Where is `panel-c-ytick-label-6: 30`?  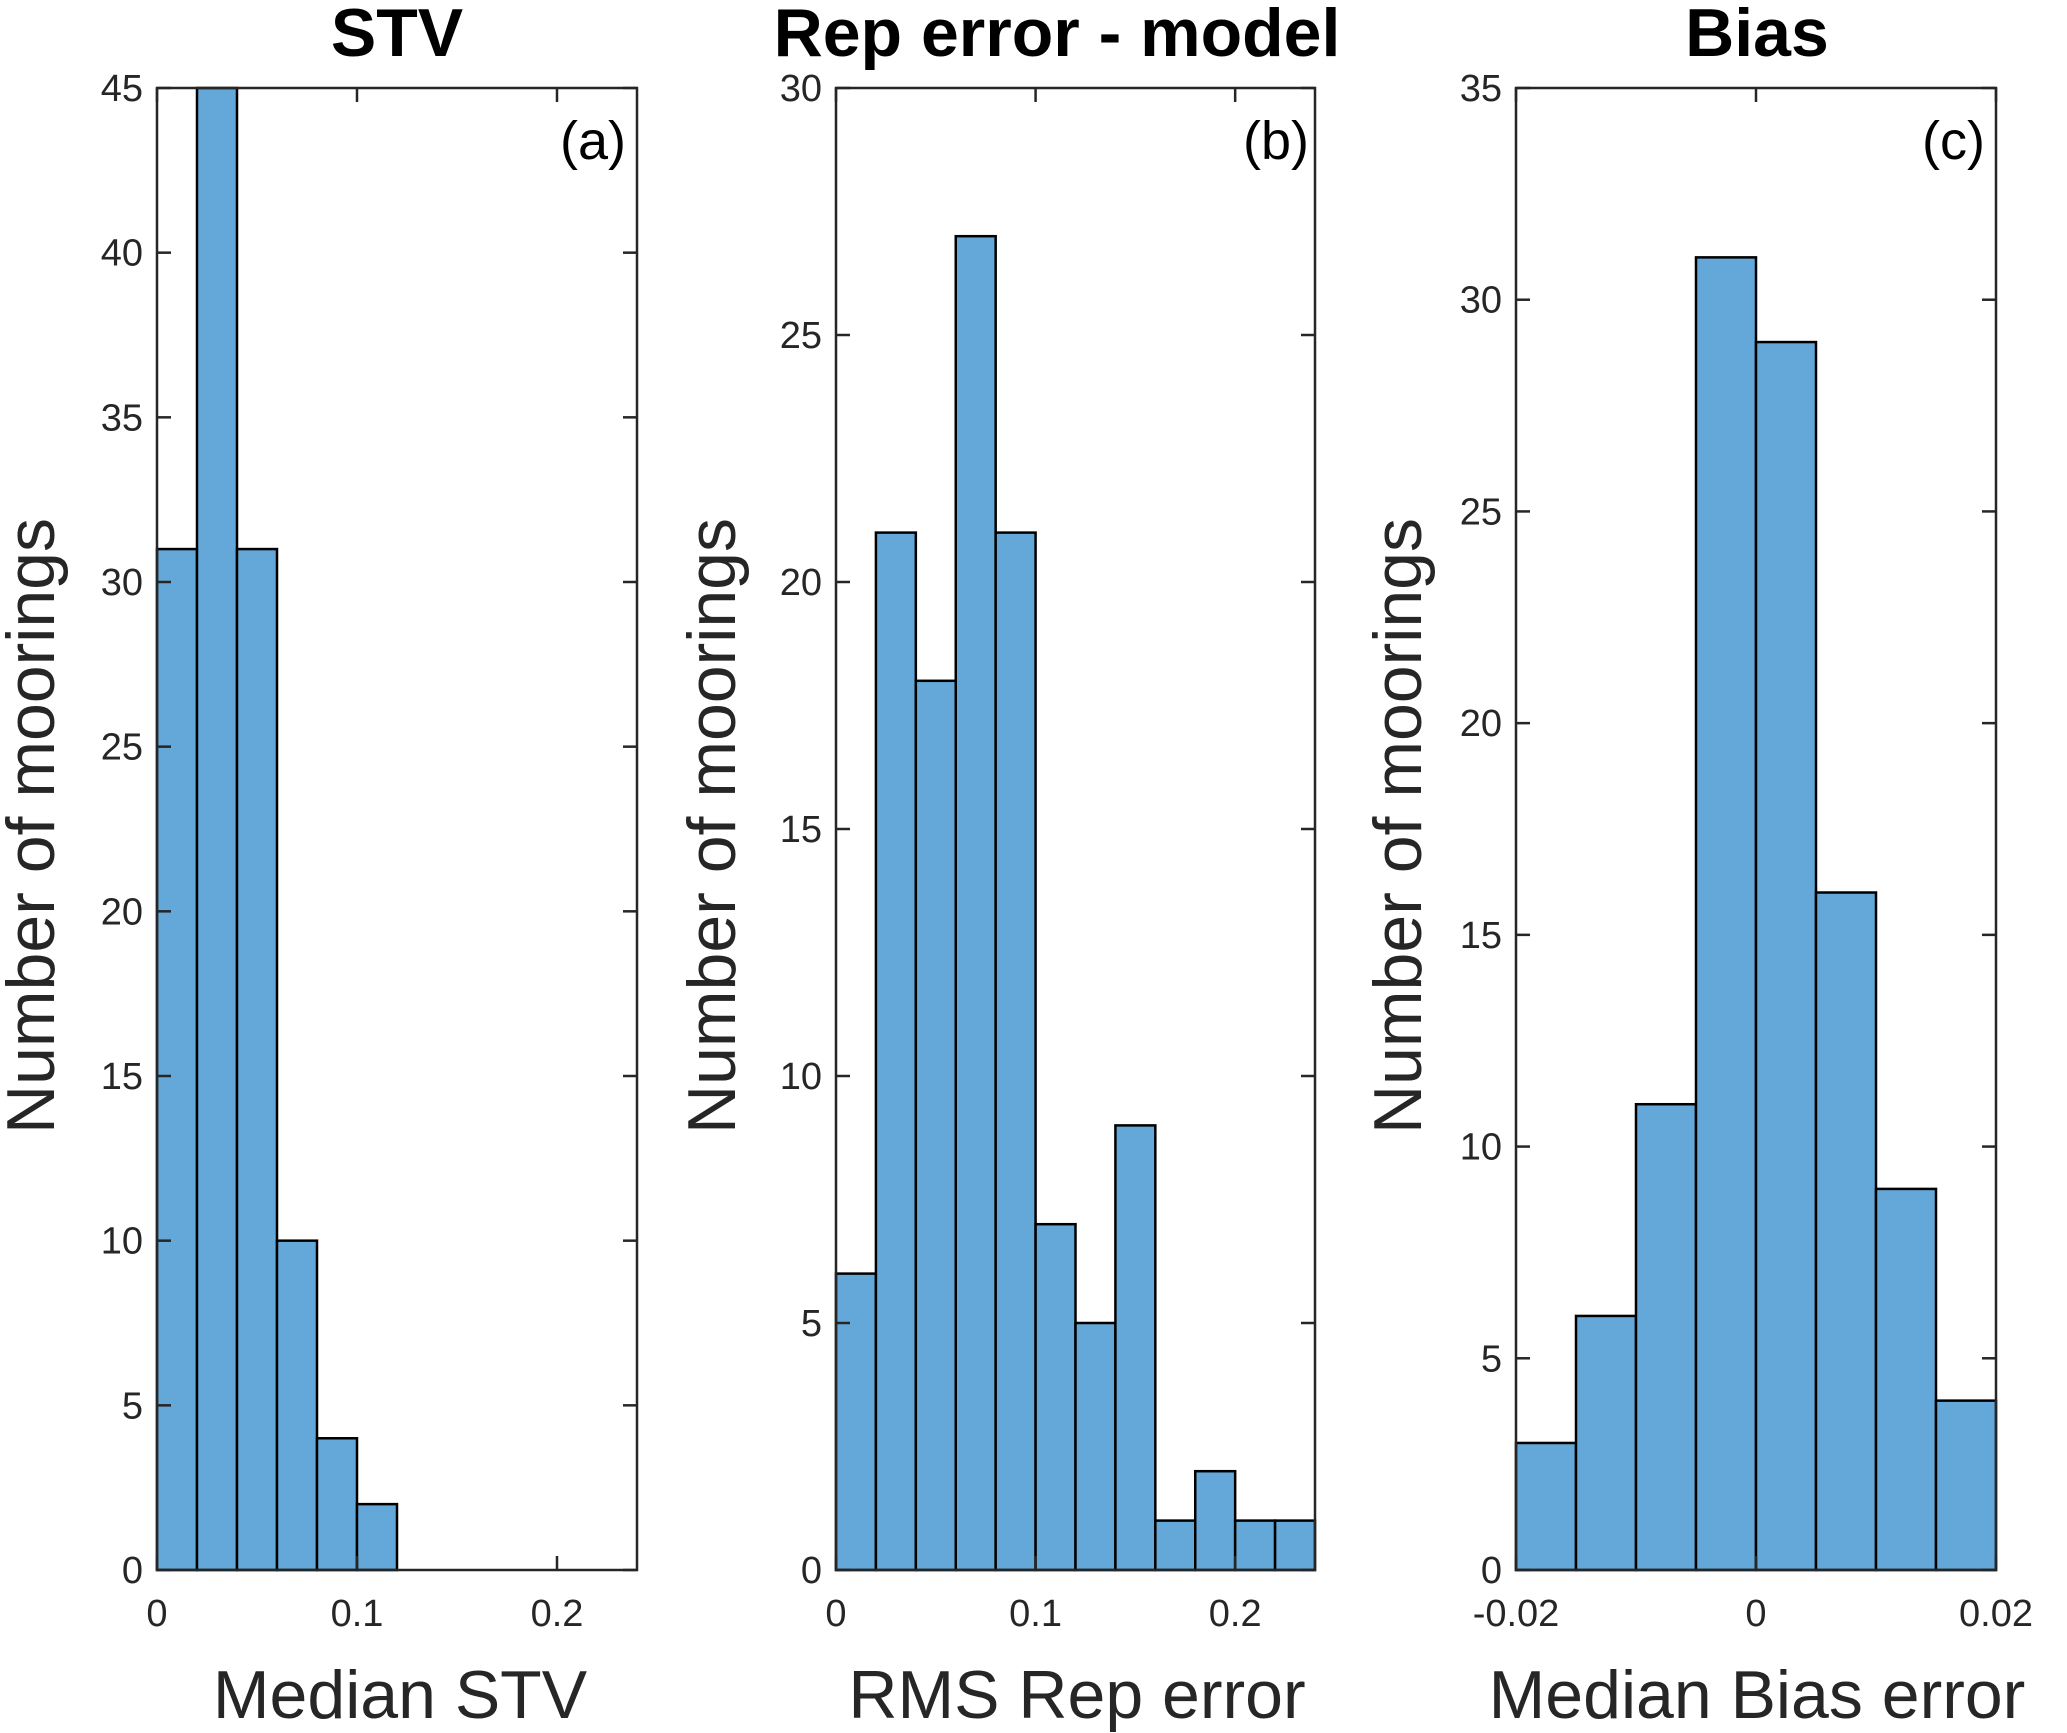
panel-c-ytick-label-6: 30 is located at coordinates (1481, 301).